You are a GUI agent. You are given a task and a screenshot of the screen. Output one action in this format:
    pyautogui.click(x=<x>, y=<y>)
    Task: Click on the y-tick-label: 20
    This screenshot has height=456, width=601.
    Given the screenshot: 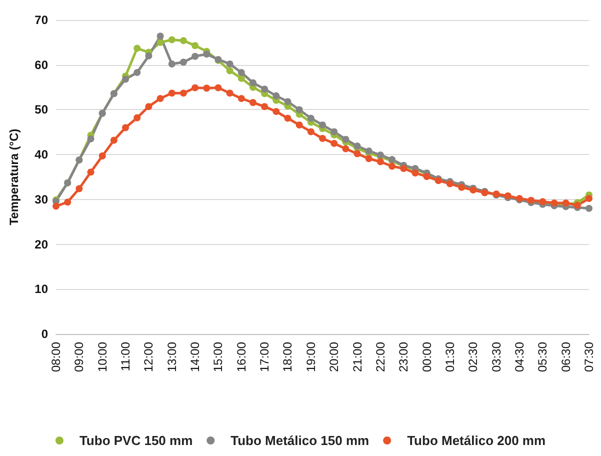 What is the action you would take?
    pyautogui.click(x=41, y=244)
    